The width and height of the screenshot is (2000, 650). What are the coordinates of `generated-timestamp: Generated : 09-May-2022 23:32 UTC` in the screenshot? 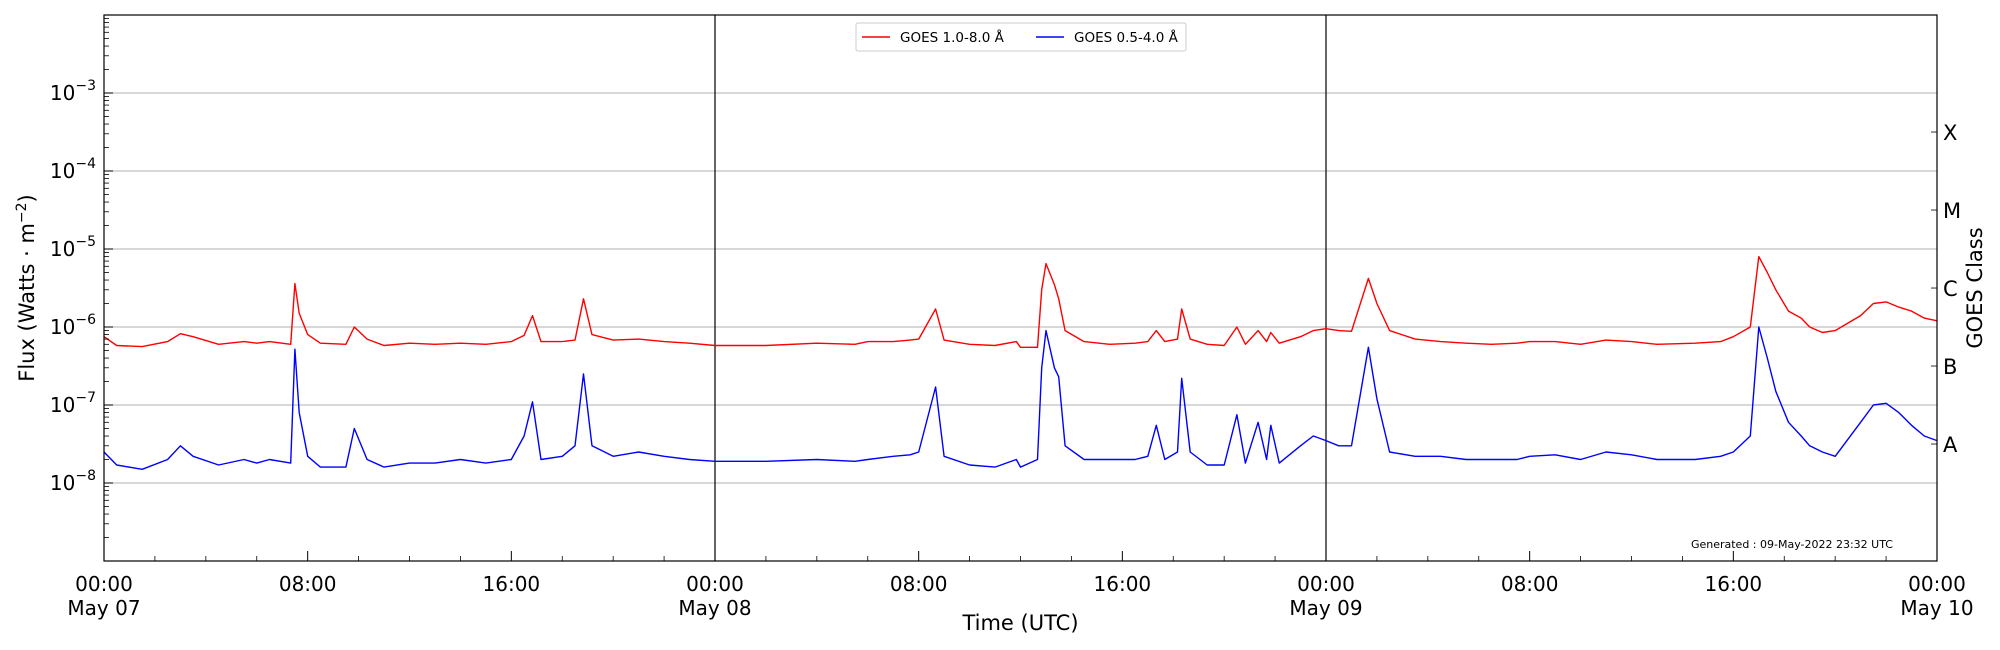 It's located at (1792, 544).